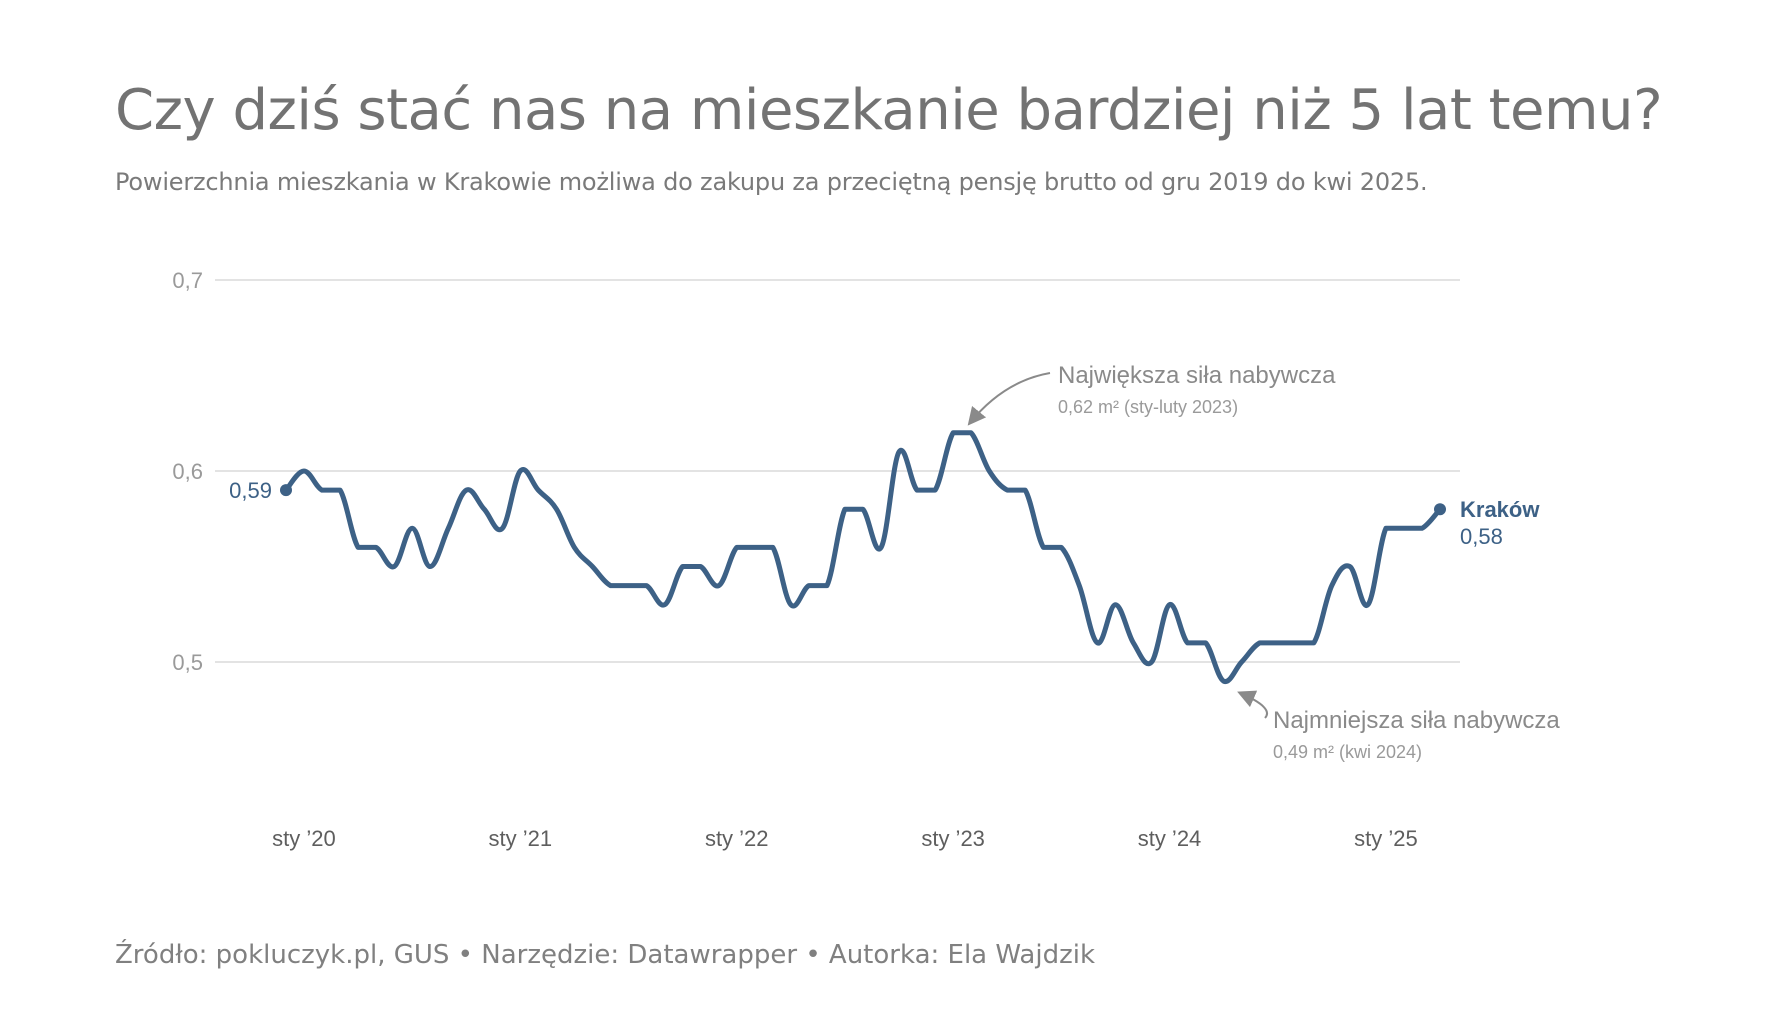 The image size is (1785, 1020). Describe the element at coordinates (1416, 720) in the screenshot. I see `annotation-min-title: Najmniejsza siła nabywcza` at that location.